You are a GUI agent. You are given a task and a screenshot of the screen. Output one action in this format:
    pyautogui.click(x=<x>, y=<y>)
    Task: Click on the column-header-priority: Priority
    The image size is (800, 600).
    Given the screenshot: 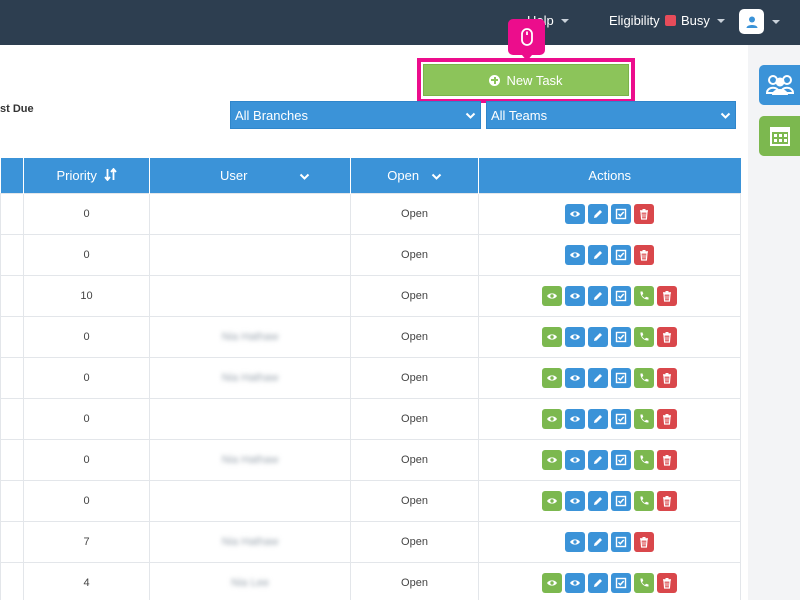 What is the action you would take?
    pyautogui.click(x=86, y=175)
    